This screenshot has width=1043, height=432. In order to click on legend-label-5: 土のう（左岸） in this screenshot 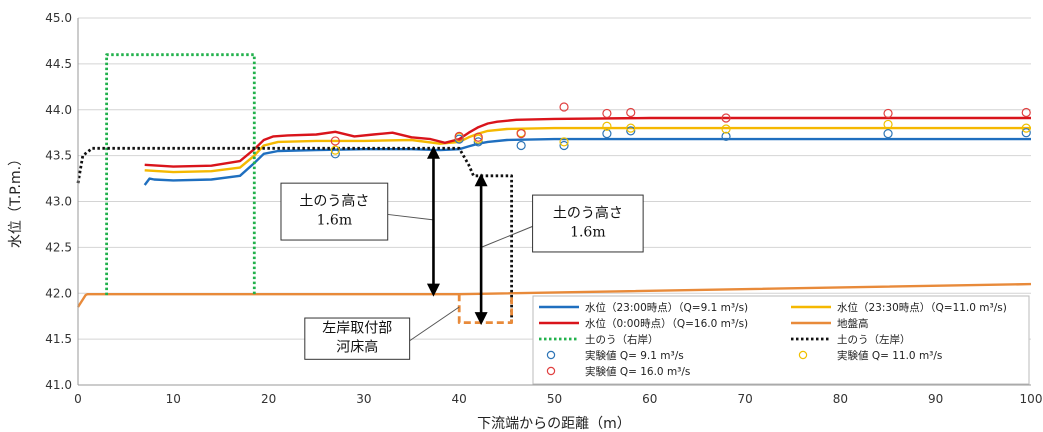, I will do `click(874, 339)`.